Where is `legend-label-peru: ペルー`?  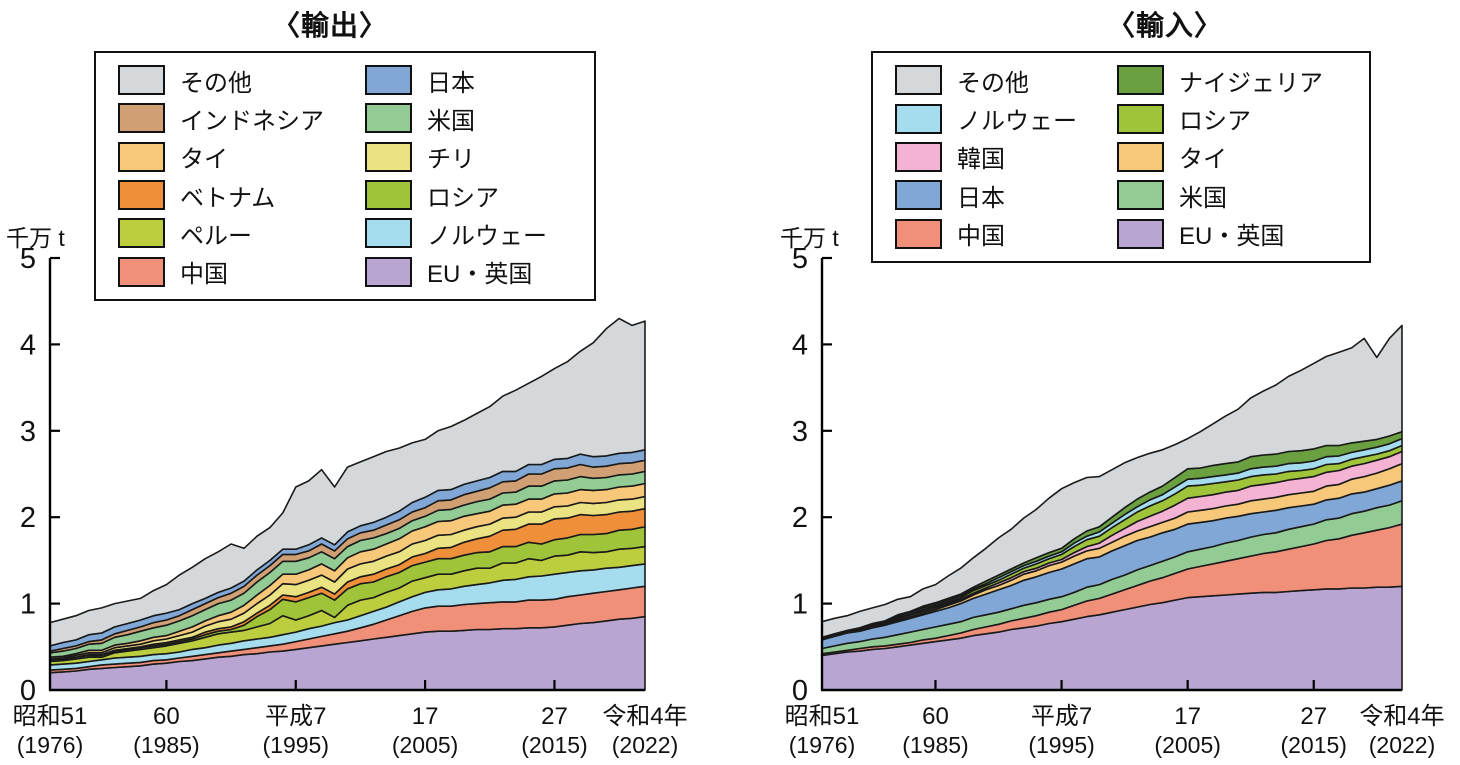
legend-label-peru: ペルー is located at coordinates (216, 236).